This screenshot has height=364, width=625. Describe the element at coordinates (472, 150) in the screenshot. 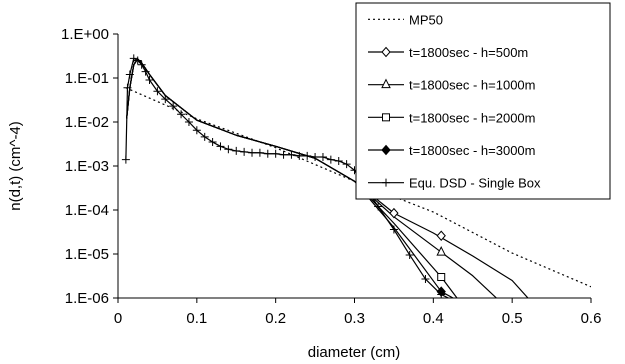

I see `legend-label-t-1800sec-h-3000m: t=1800sec - h=3000m` at that location.